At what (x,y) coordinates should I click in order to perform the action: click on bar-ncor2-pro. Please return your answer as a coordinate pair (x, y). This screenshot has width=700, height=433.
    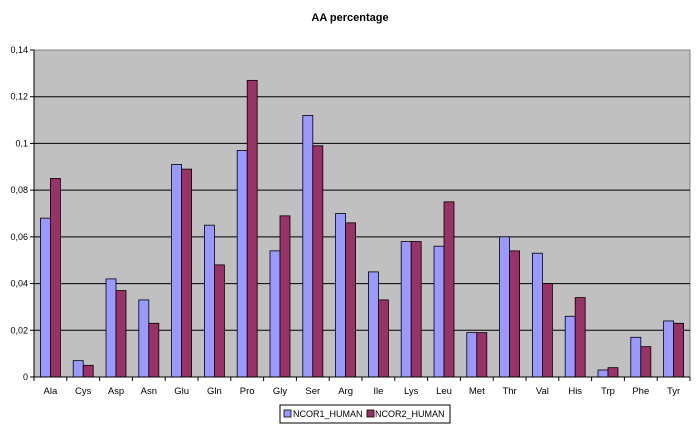
    Looking at the image, I should click on (252, 228).